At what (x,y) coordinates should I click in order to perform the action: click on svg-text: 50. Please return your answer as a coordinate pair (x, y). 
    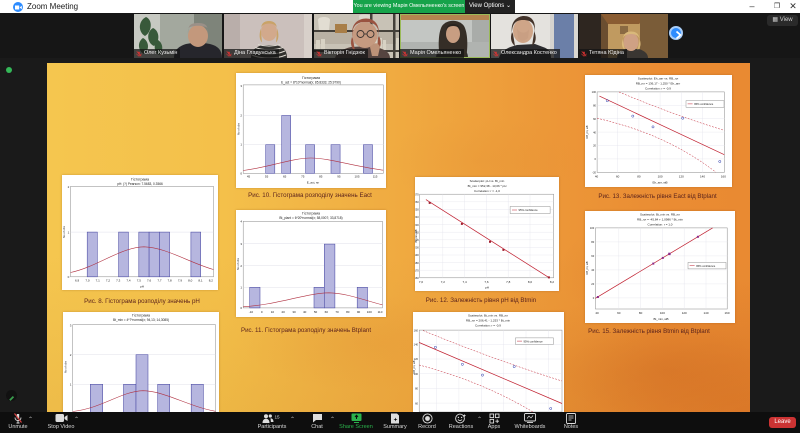
    Looking at the image, I should click on (316, 312).